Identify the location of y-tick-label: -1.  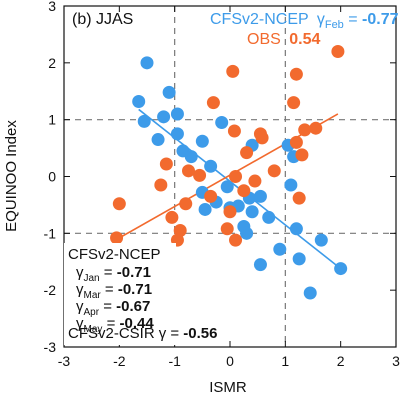
(50, 233).